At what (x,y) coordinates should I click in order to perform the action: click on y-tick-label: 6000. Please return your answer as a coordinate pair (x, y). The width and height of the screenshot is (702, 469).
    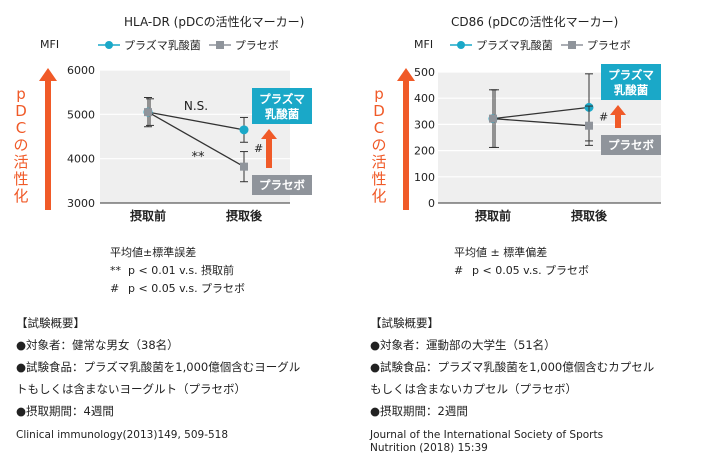
    Looking at the image, I should click on (81, 70).